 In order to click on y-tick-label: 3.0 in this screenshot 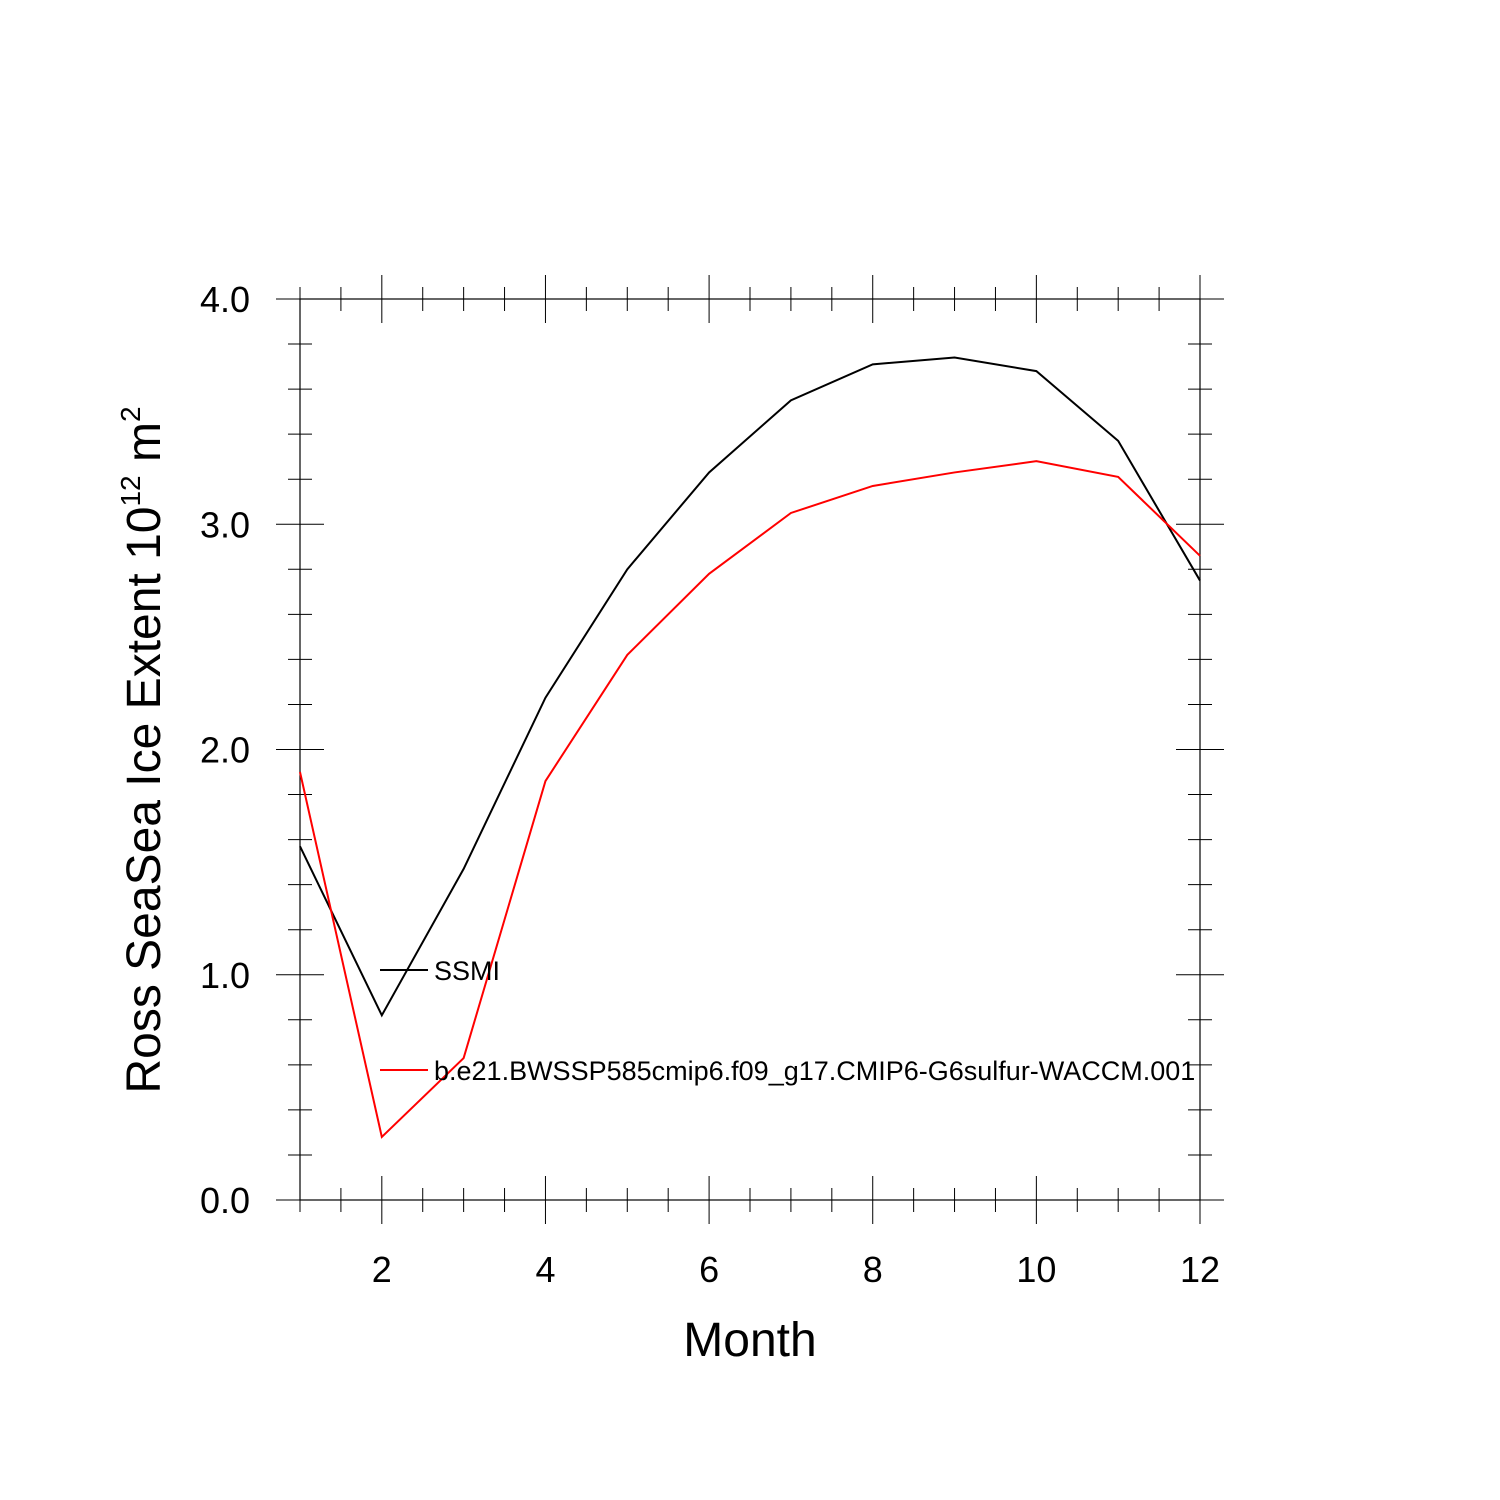, I will do `click(225, 524)`.